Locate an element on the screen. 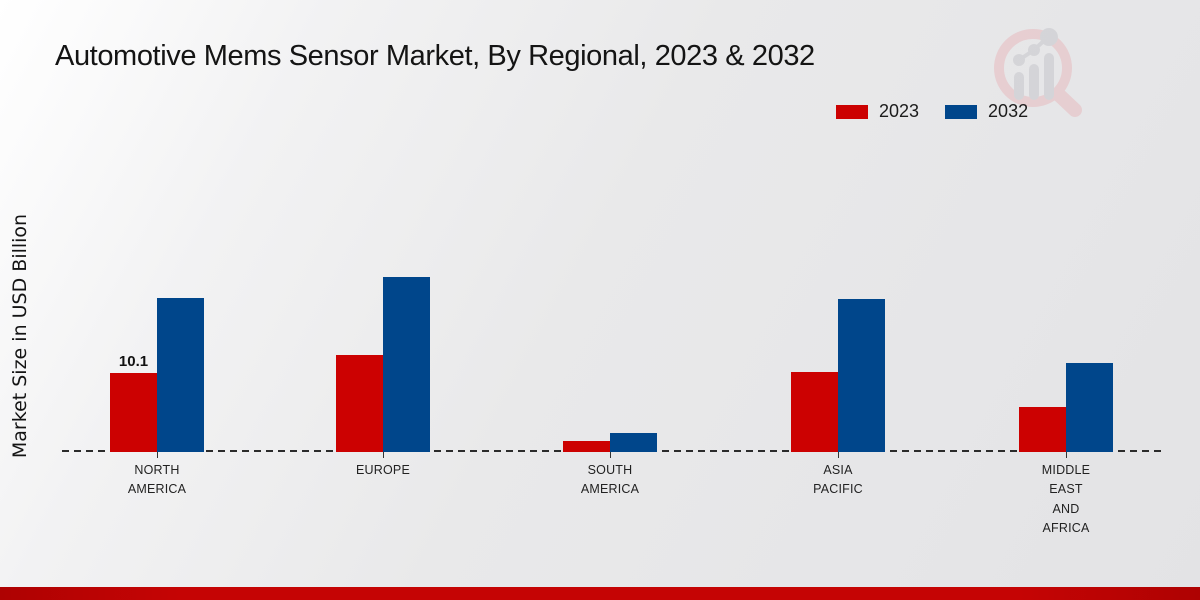  bar-2032-middle-east-and-africa is located at coordinates (1089, 407).